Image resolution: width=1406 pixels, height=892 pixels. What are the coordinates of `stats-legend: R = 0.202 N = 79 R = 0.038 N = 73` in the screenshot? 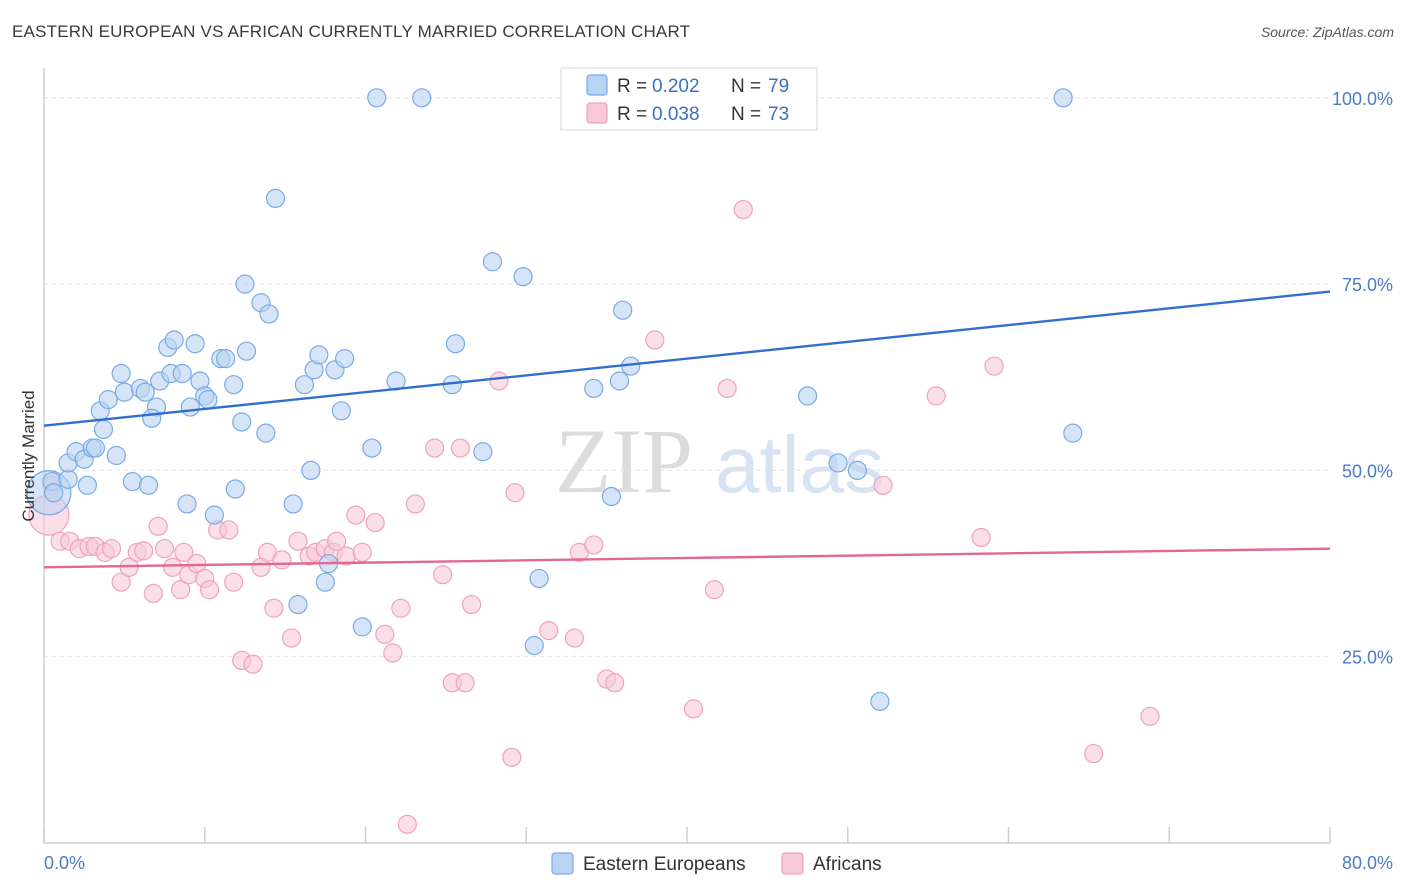 It's located at (689, 99).